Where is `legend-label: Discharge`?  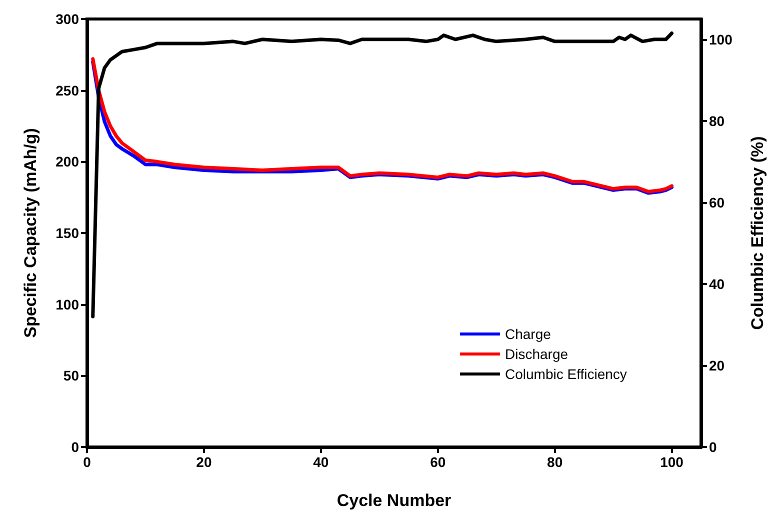
legend-label: Discharge is located at coordinates (536, 354).